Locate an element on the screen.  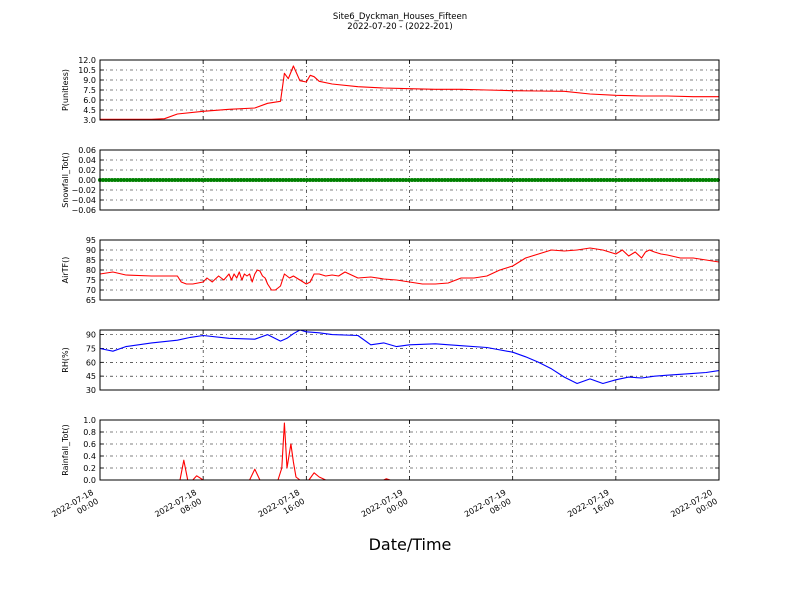
y-tick-label: −0.06 is located at coordinates (83, 210).